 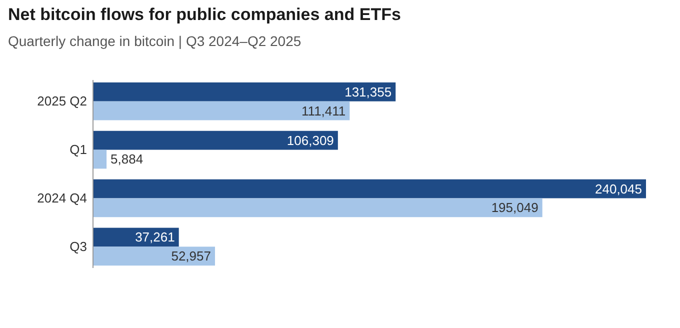 What do you see at coordinates (155, 237) in the screenshot?
I see `data-label: 37,261` at bounding box center [155, 237].